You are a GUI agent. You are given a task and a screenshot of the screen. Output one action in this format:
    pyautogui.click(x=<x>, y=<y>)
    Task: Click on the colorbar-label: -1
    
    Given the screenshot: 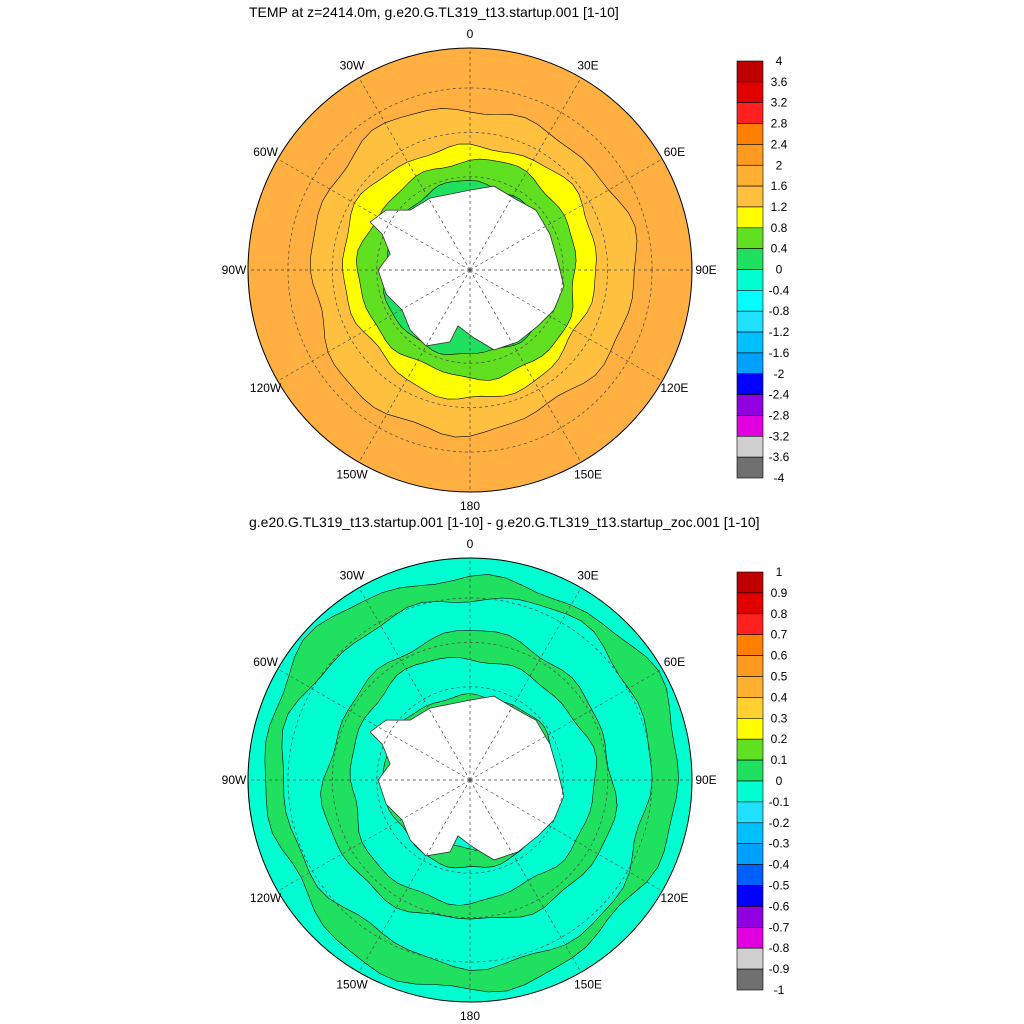 What is the action you would take?
    pyautogui.click(x=779, y=990)
    